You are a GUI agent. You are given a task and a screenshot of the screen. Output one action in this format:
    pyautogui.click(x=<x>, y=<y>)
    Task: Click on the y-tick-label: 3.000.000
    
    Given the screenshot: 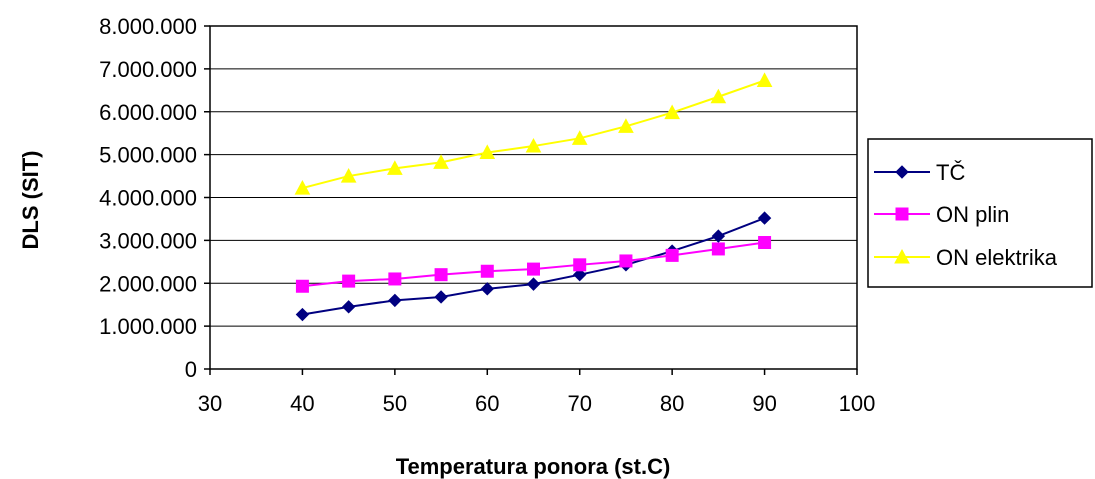 What is the action you would take?
    pyautogui.click(x=148, y=240)
    